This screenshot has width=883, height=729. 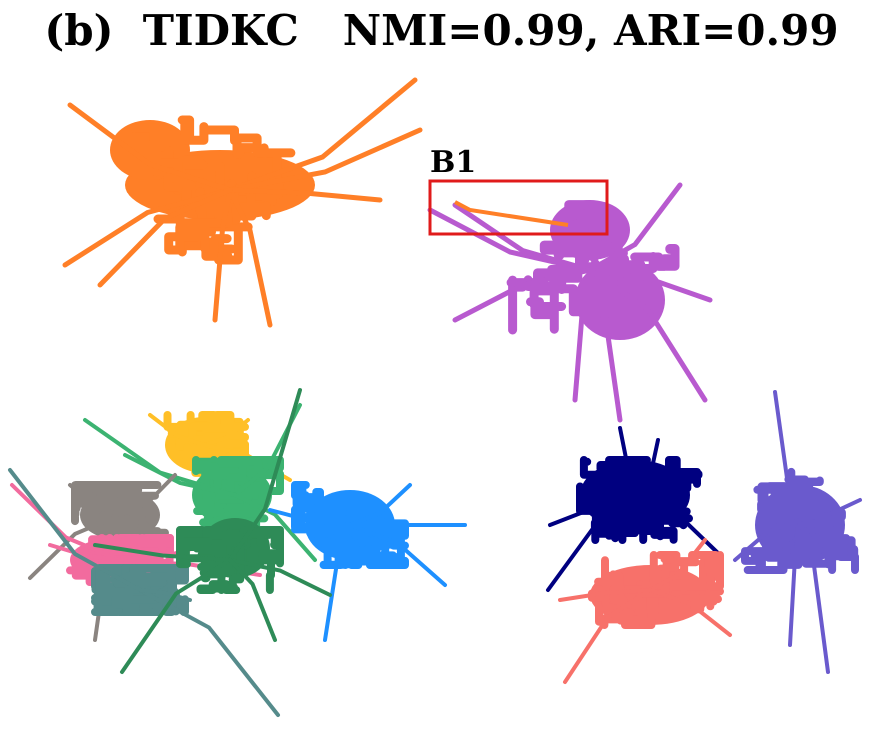 I want to click on outlier-trajectory, so click(x=511, y=213).